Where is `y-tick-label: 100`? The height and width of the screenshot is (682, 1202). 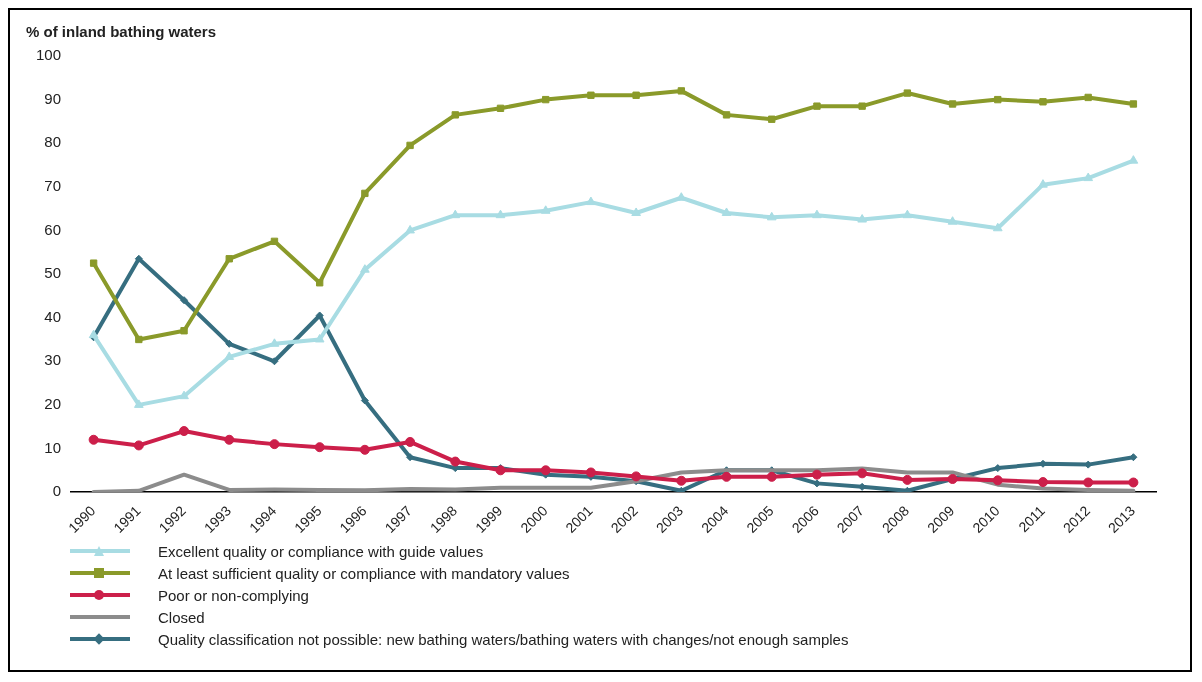
y-tick-label: 100 is located at coordinates (49, 55).